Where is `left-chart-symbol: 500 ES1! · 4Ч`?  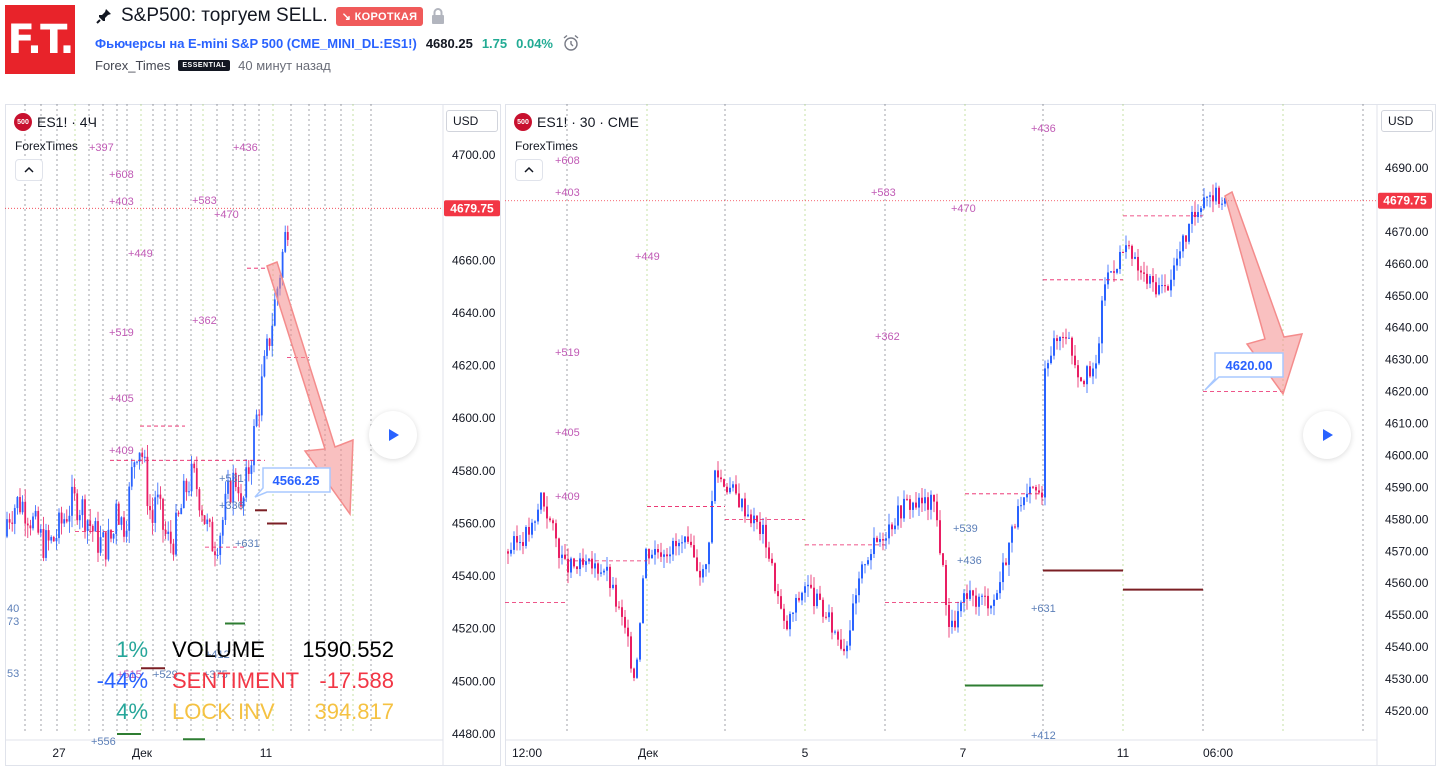 left-chart-symbol: 500 ES1! · 4Ч is located at coordinates (55, 122).